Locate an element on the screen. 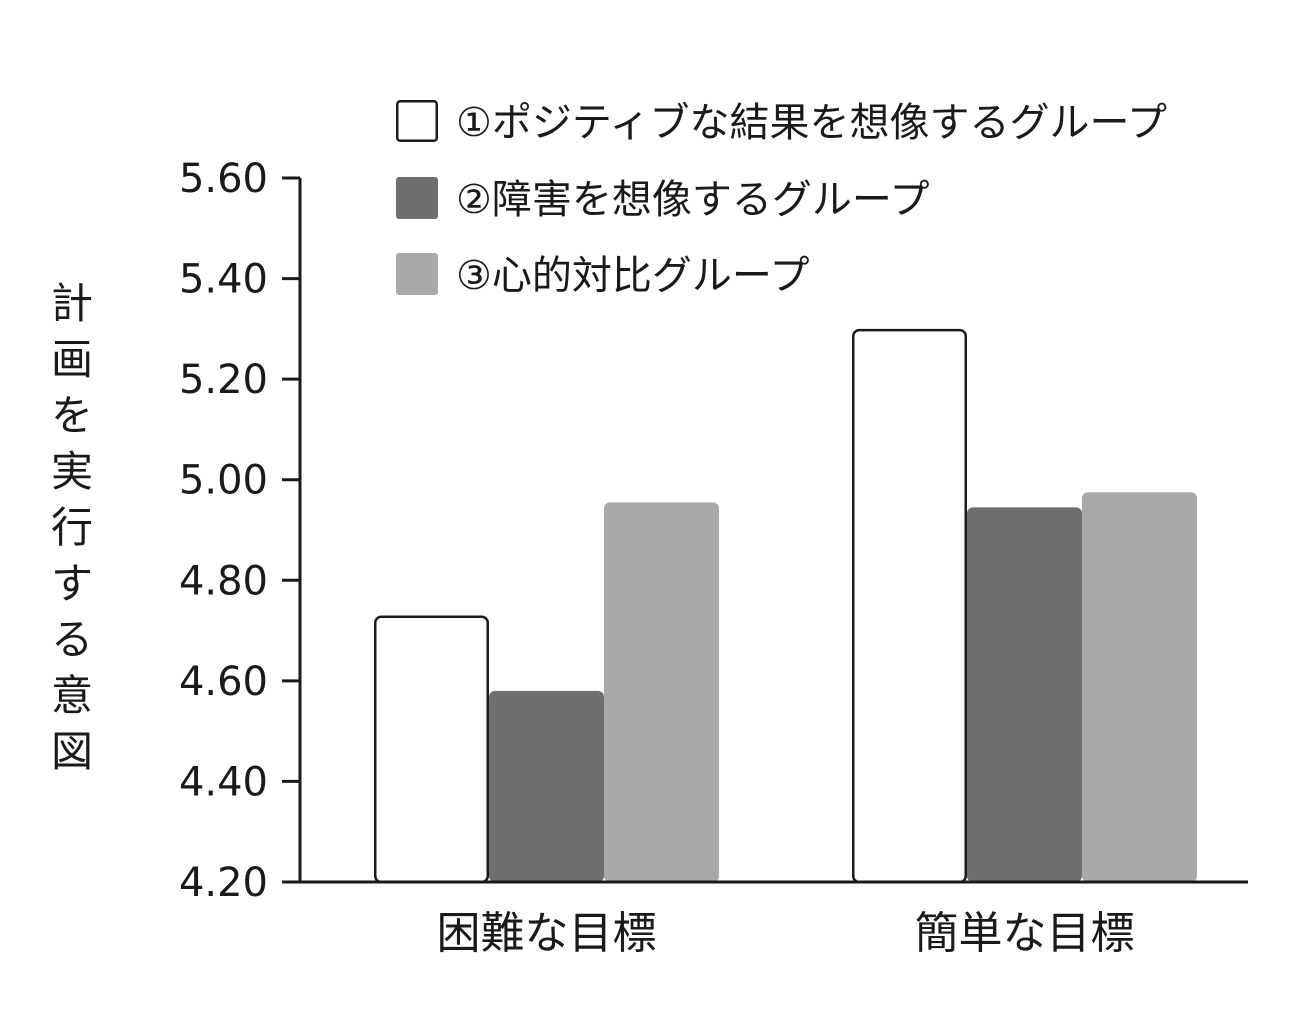 The image size is (1300, 1033). y-tick-label: 5.60 is located at coordinates (223, 179).